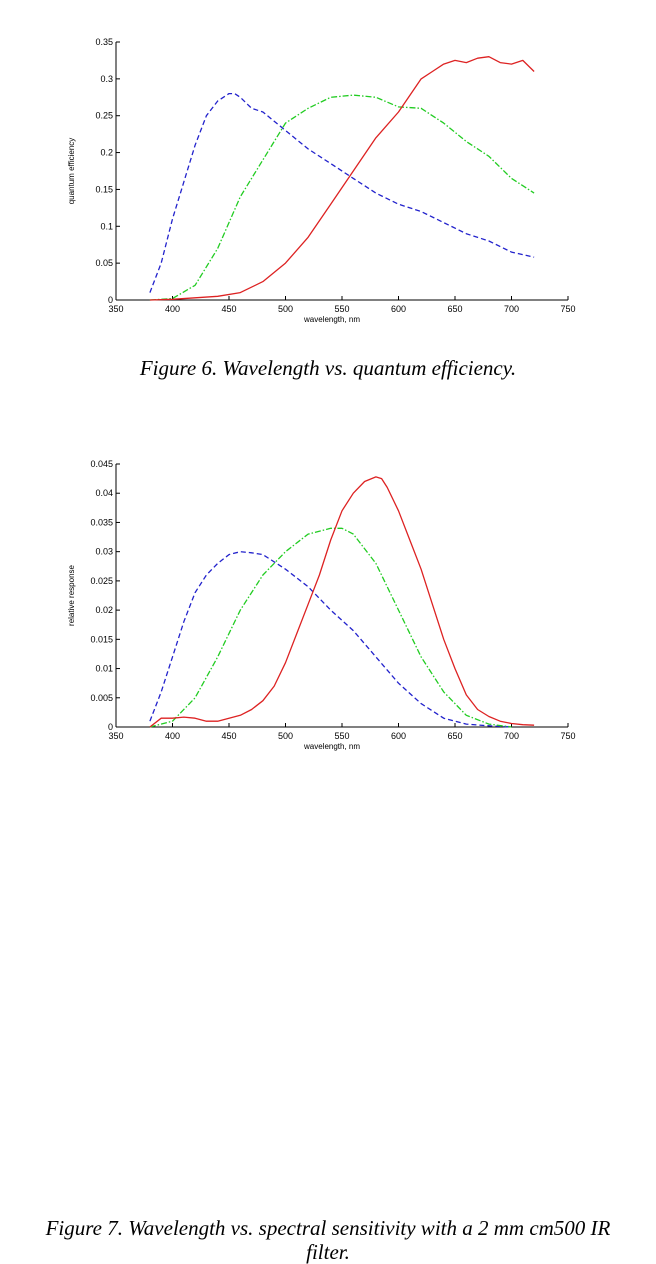 This screenshot has height=1264, width=656. I want to click on y-tick-label: 0.025, so click(101, 581).